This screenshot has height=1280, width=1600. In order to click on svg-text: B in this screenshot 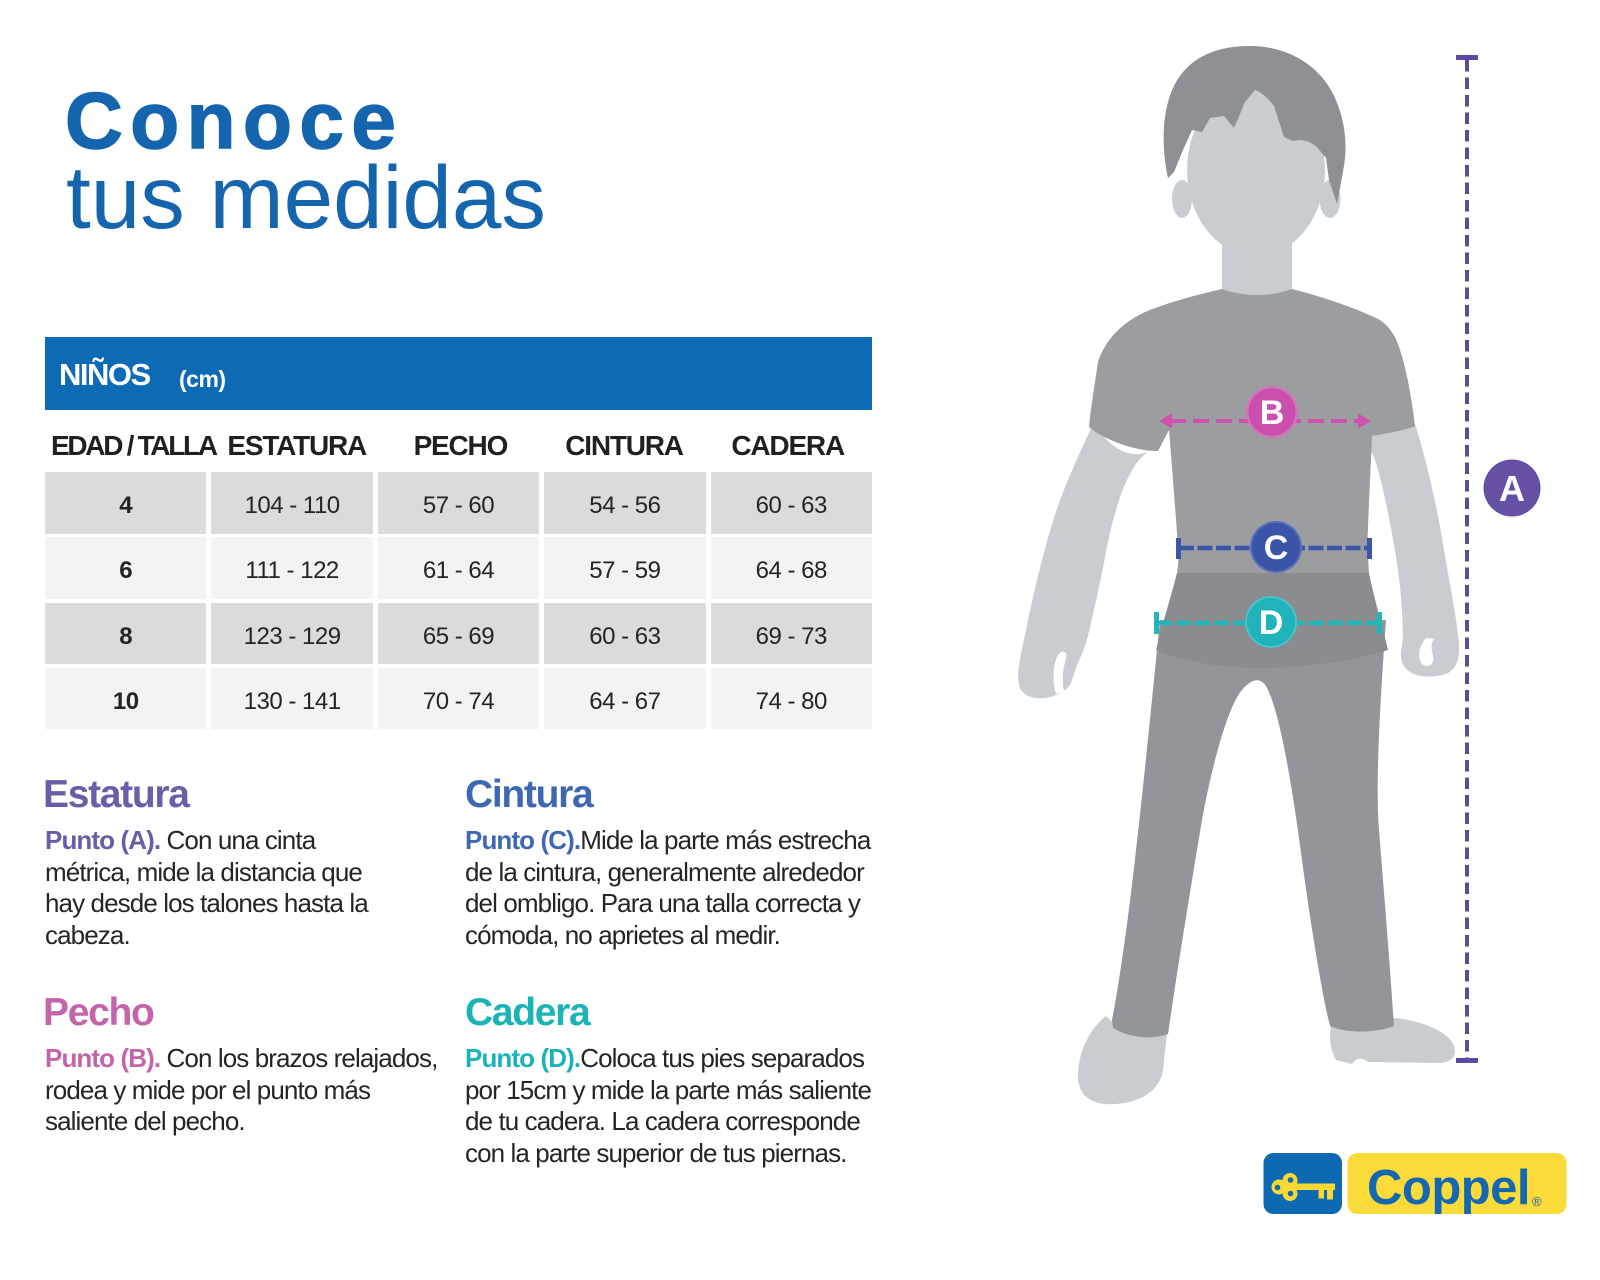, I will do `click(1272, 413)`.